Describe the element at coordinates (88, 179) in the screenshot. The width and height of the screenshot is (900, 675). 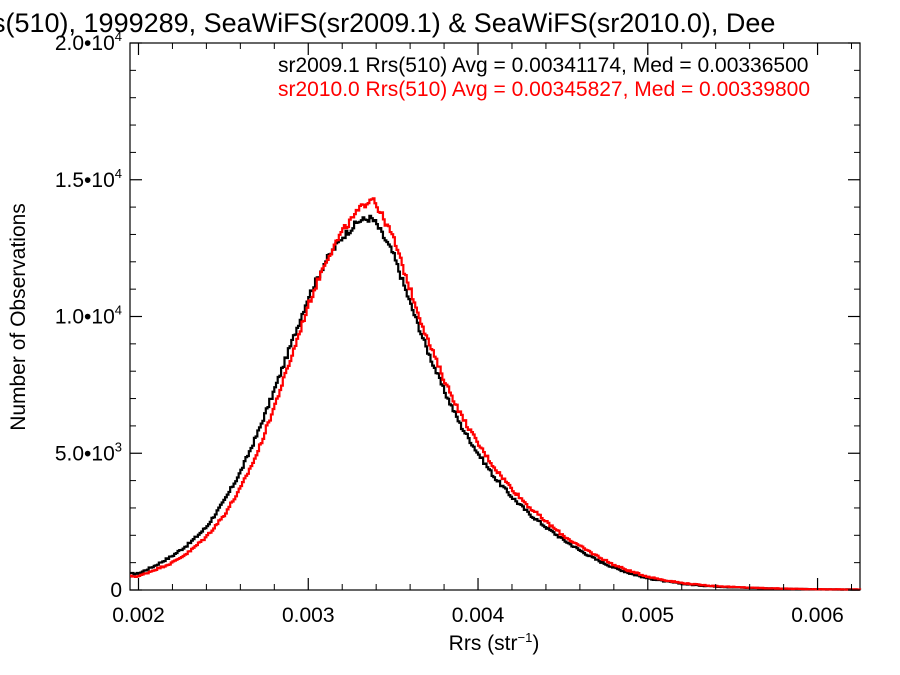
I see `y-tick-label: 1.5•104` at that location.